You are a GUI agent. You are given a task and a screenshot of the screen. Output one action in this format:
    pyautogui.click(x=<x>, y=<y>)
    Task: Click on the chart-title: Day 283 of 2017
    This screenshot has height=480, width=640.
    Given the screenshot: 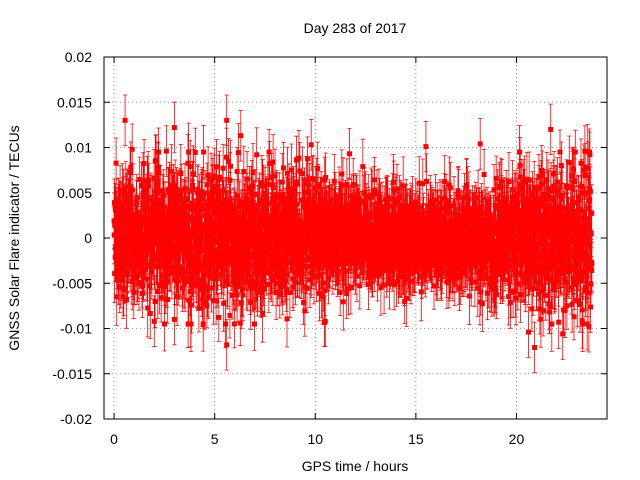 What is the action you would take?
    pyautogui.click(x=355, y=28)
    